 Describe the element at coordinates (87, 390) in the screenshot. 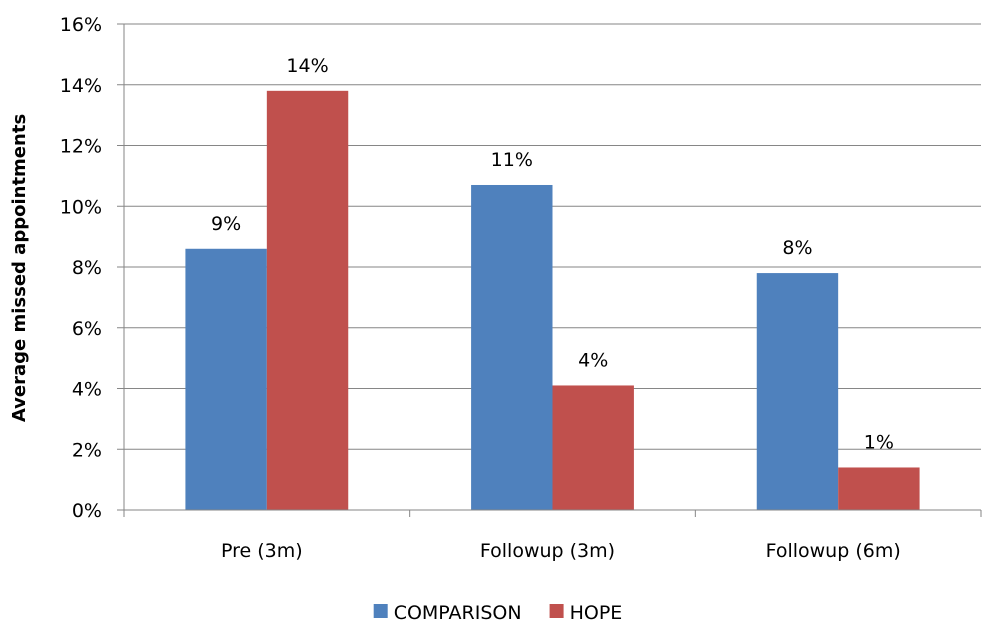

I see `y-tick-label: 4%` at that location.